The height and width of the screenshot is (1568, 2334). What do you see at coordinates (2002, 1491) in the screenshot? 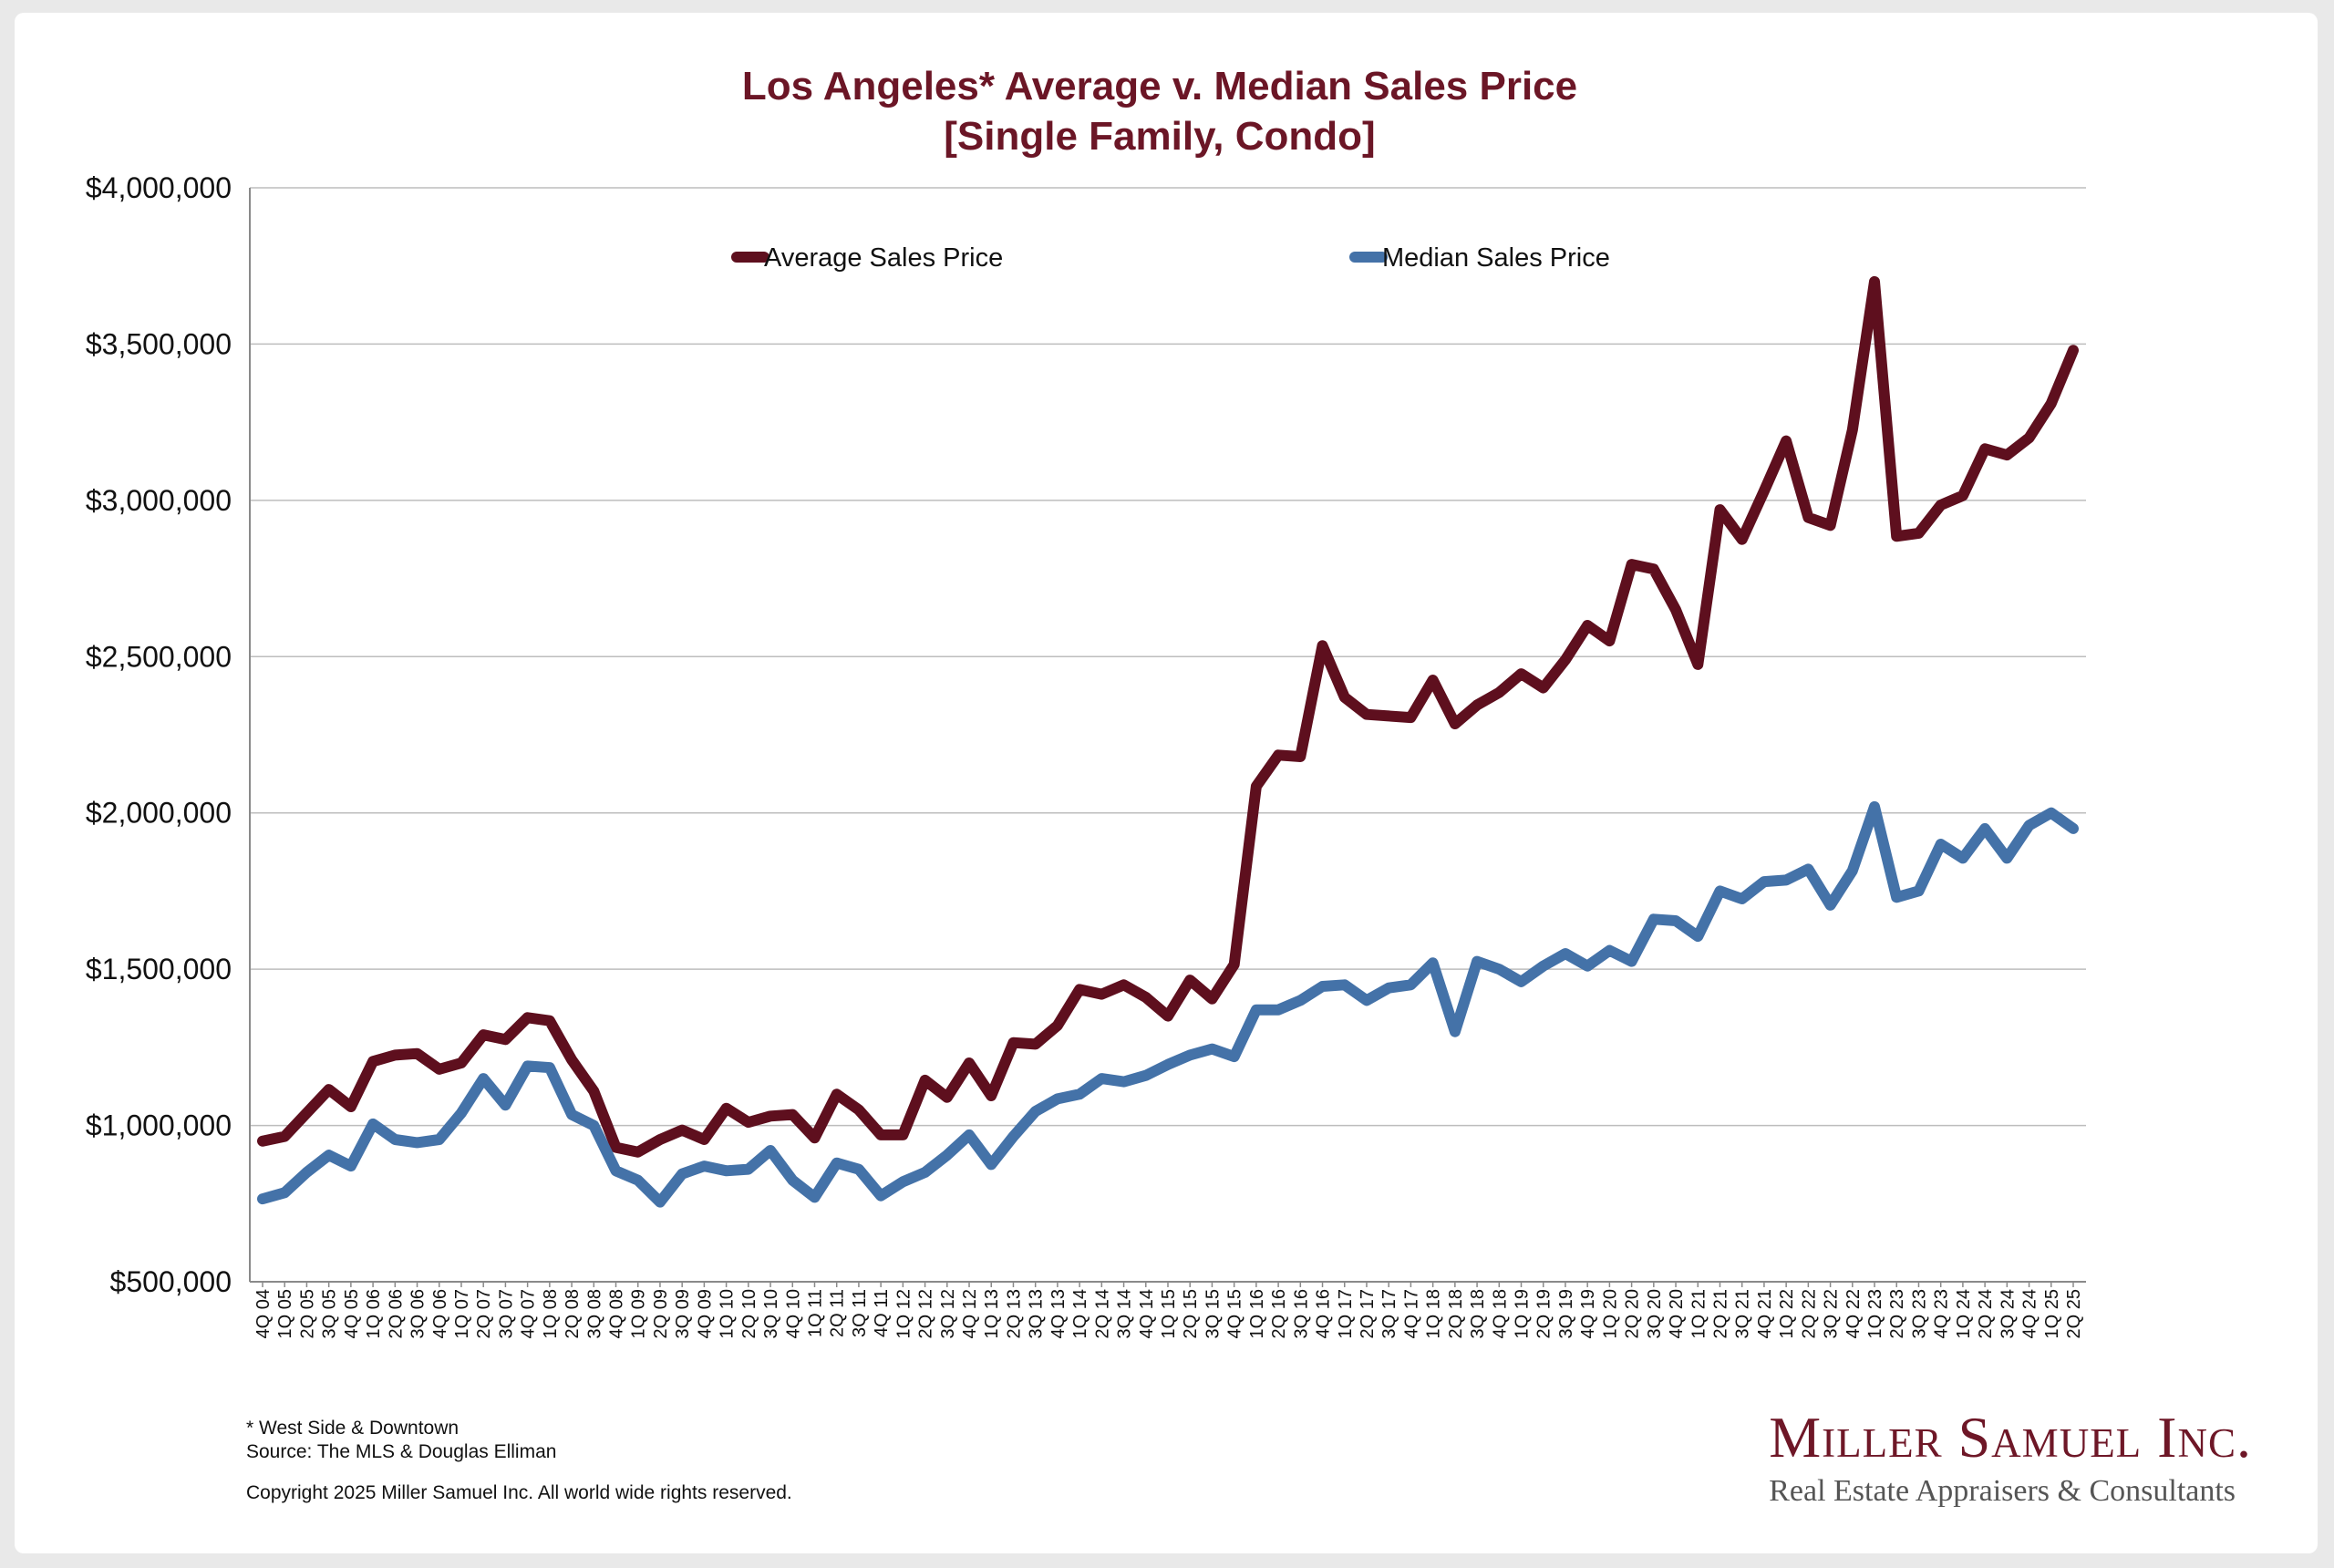
I see `logo-tagline: Real Estate Appraisers & Consultants` at bounding box center [2002, 1491].